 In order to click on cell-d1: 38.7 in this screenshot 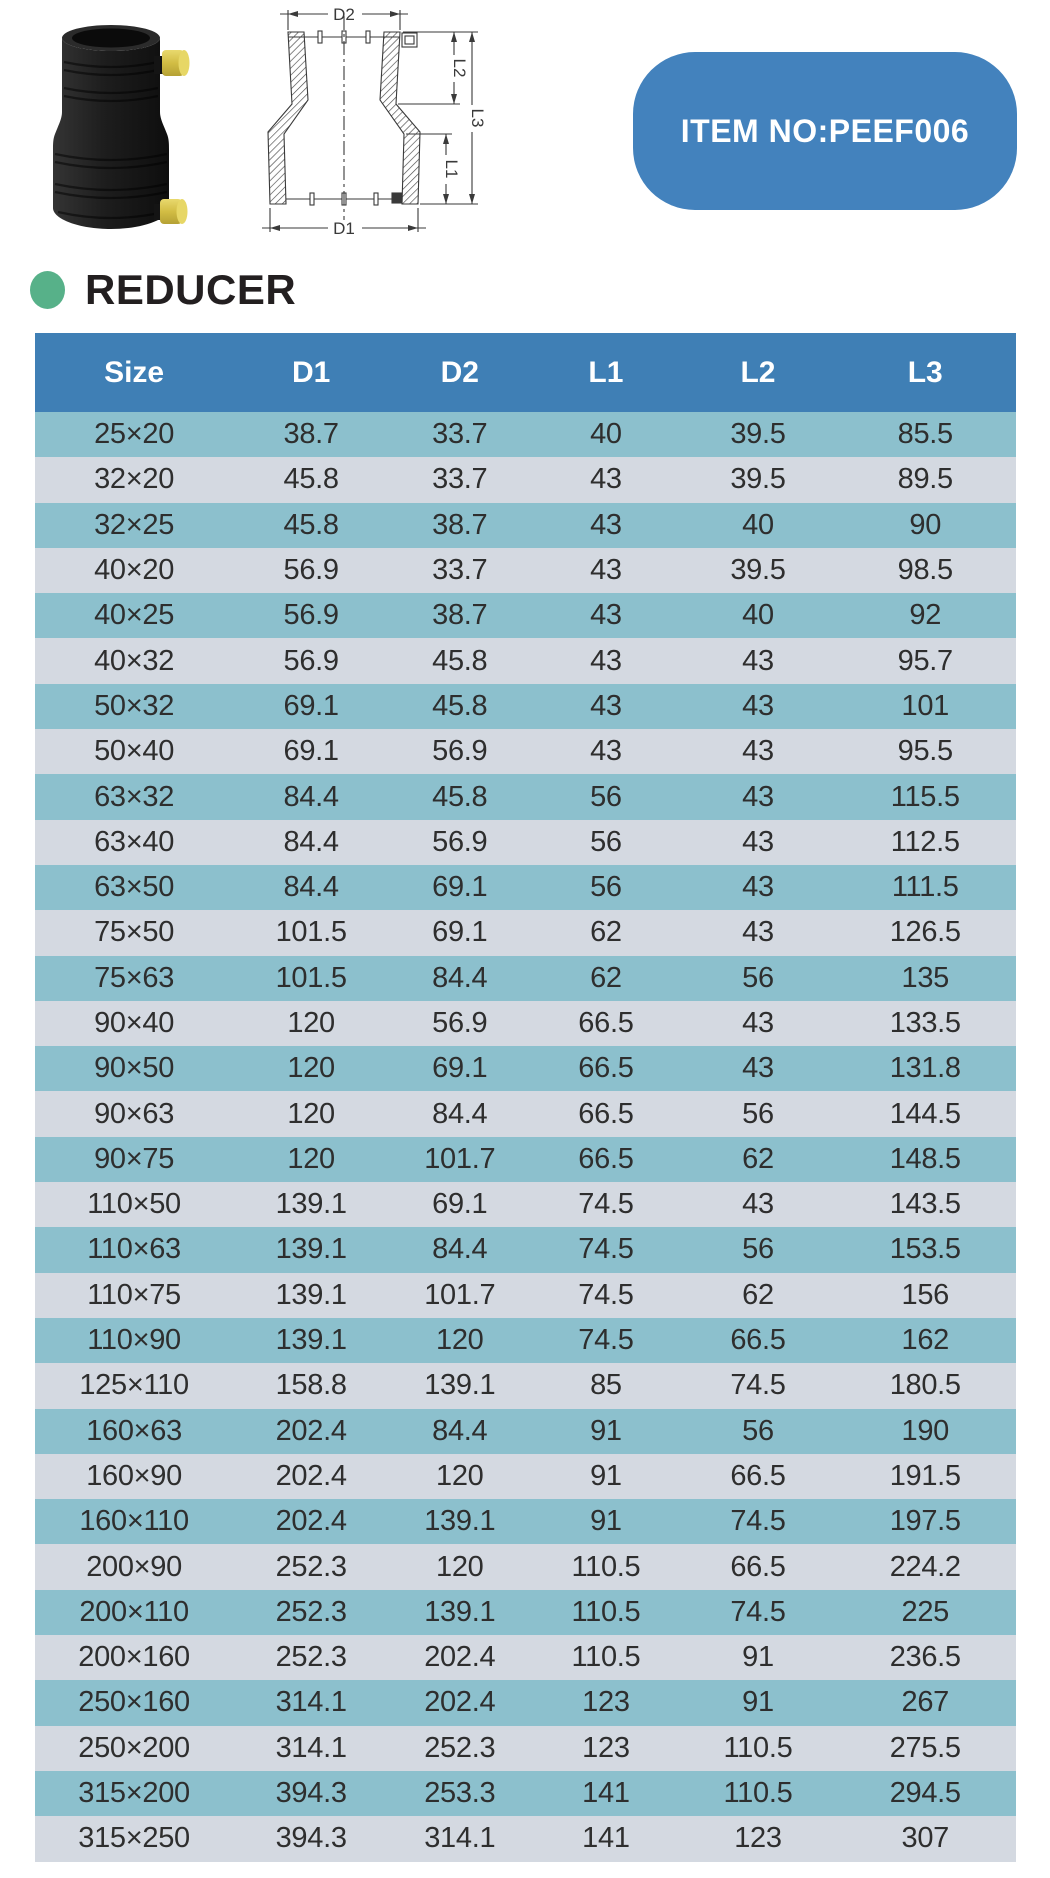, I will do `click(311, 435)`.